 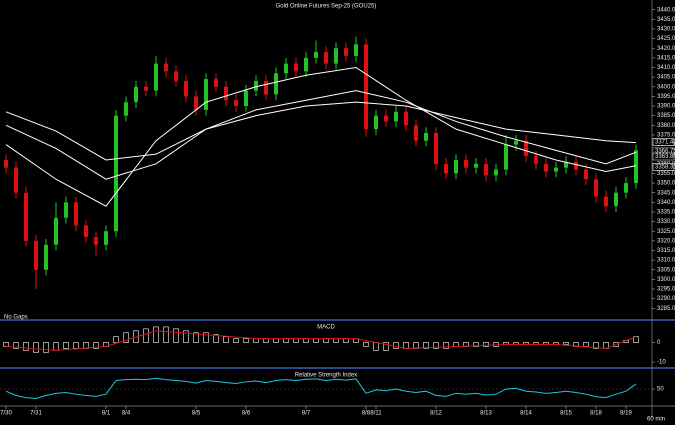 I want to click on y-tick-label: 3300.00, so click(x=666, y=280).